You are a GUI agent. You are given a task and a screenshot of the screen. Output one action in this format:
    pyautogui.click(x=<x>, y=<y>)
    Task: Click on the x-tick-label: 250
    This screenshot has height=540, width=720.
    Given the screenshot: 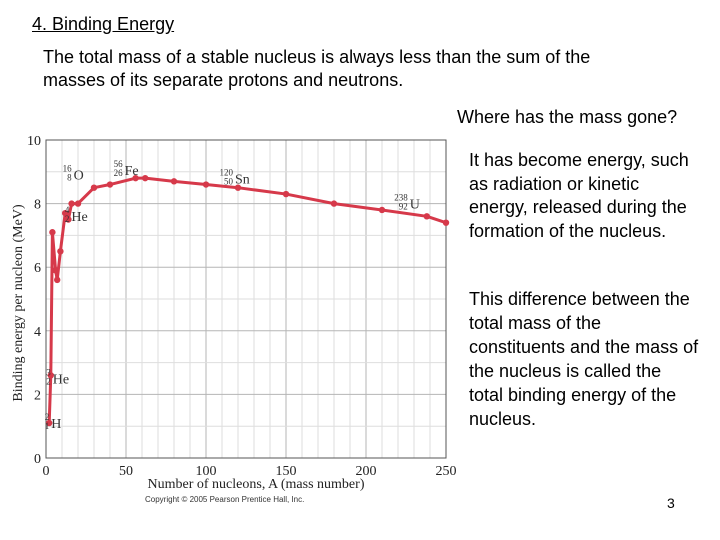 What is the action you would take?
    pyautogui.click(x=446, y=471)
    